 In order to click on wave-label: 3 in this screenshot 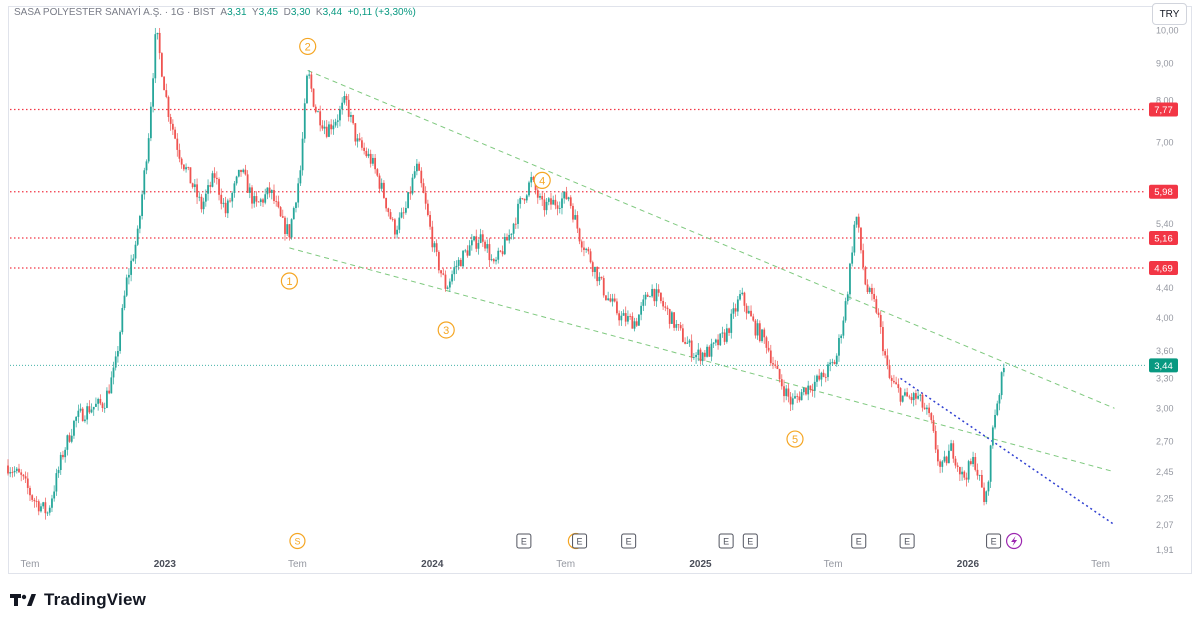, I will do `click(446, 331)`.